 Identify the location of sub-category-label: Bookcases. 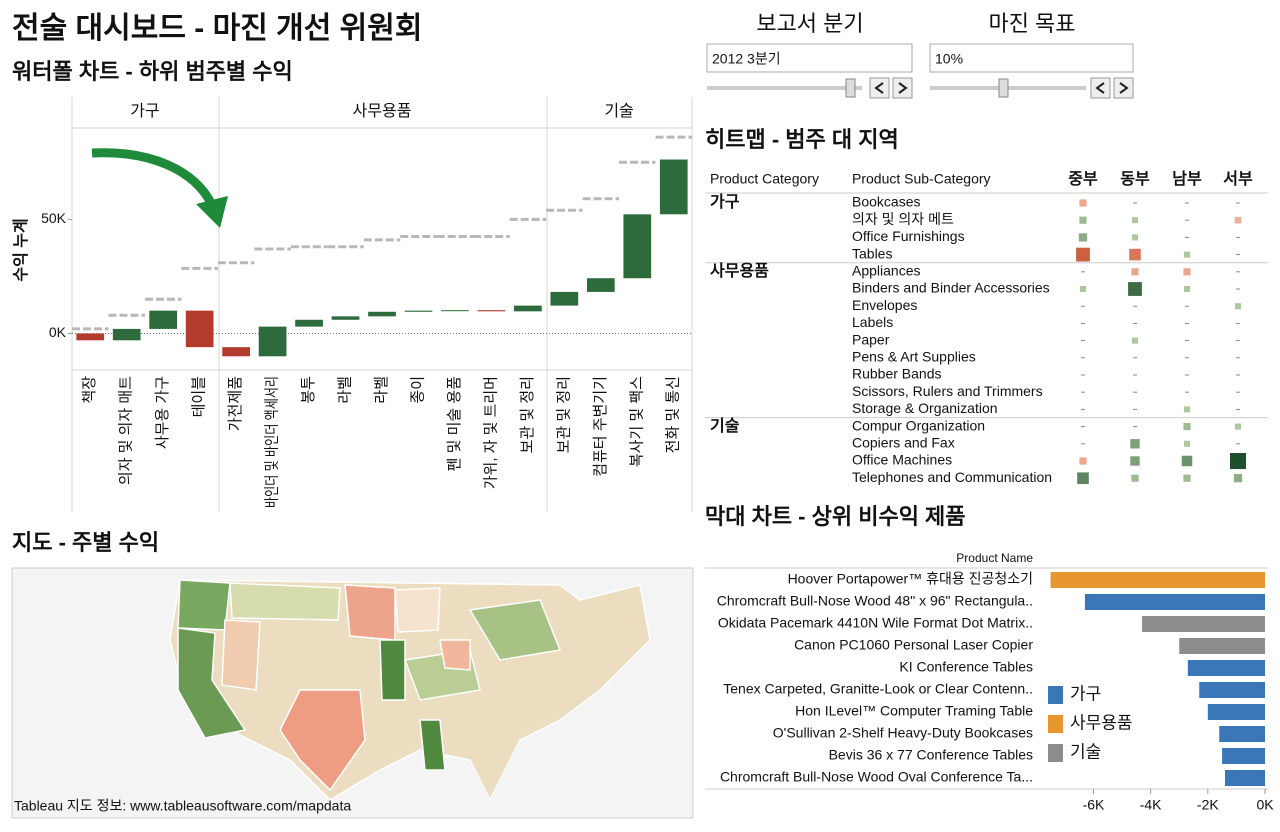
(886, 202).